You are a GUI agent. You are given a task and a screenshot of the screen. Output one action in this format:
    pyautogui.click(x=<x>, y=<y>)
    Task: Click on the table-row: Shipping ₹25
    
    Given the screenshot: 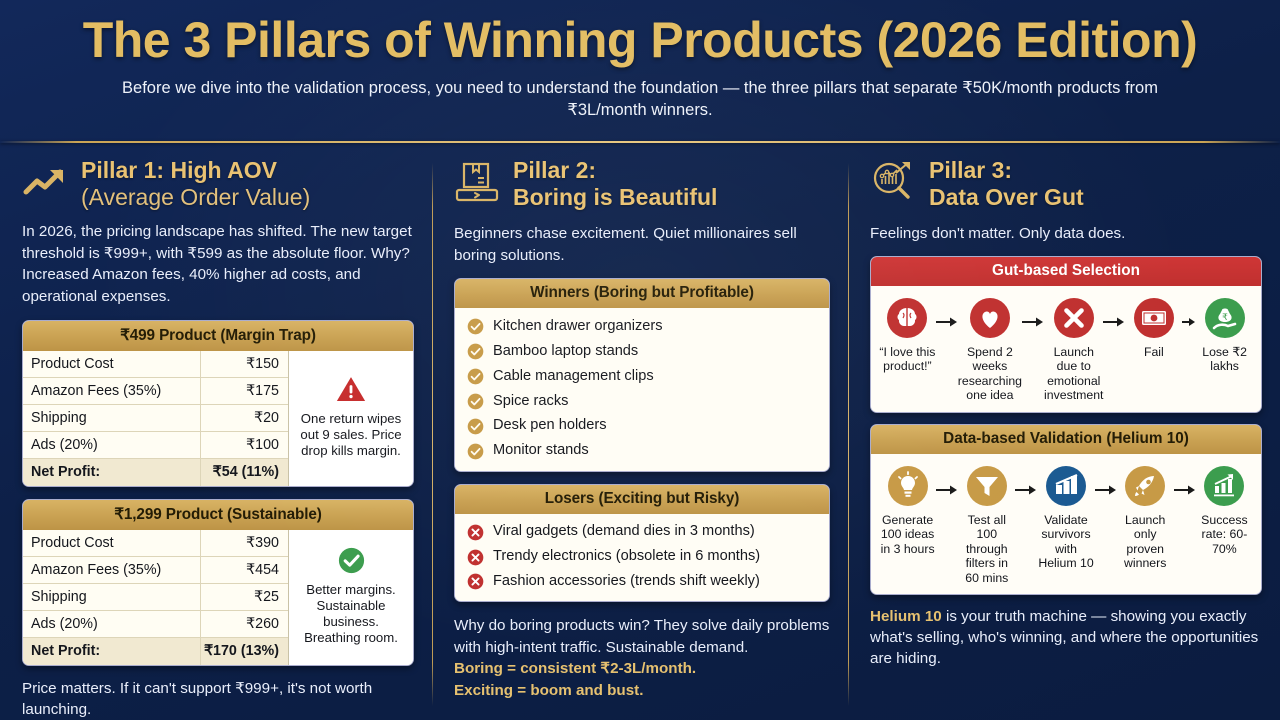 What is the action you would take?
    pyautogui.click(x=155, y=597)
    